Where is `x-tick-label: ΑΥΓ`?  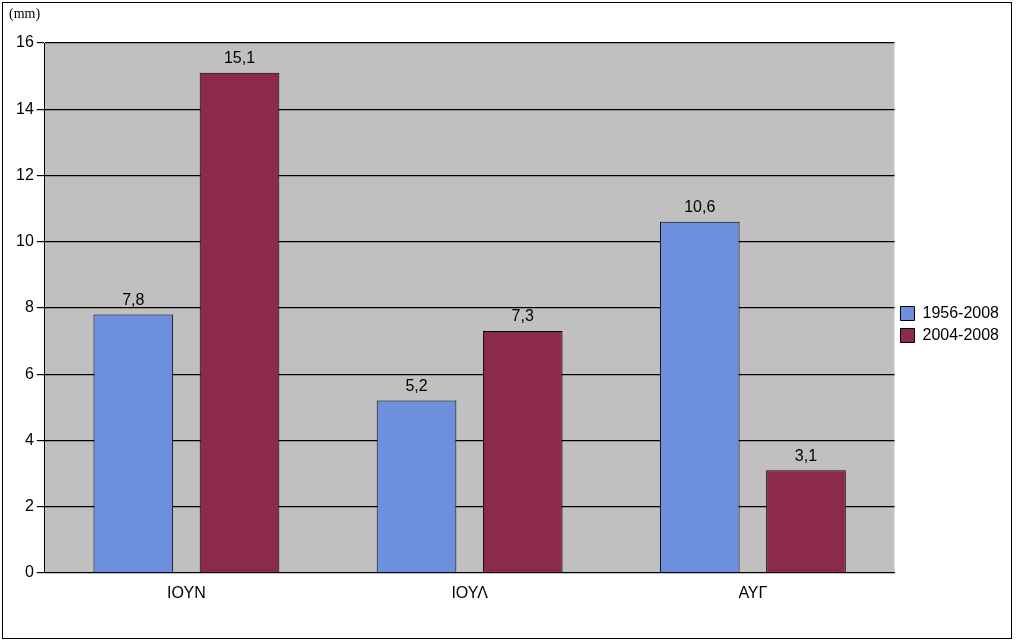
x-tick-label: ΑΥΓ is located at coordinates (753, 592).